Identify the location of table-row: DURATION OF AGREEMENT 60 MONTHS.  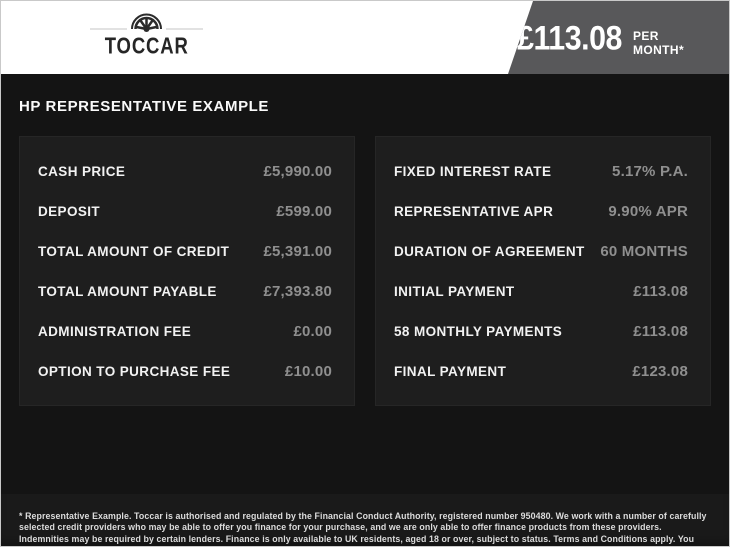
(541, 251).